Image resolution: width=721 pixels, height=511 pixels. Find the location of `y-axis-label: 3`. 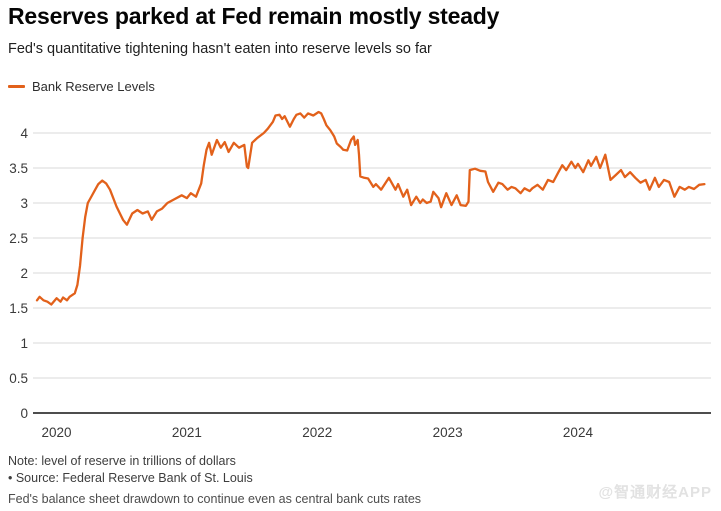

y-axis-label: 3 is located at coordinates (24, 203).